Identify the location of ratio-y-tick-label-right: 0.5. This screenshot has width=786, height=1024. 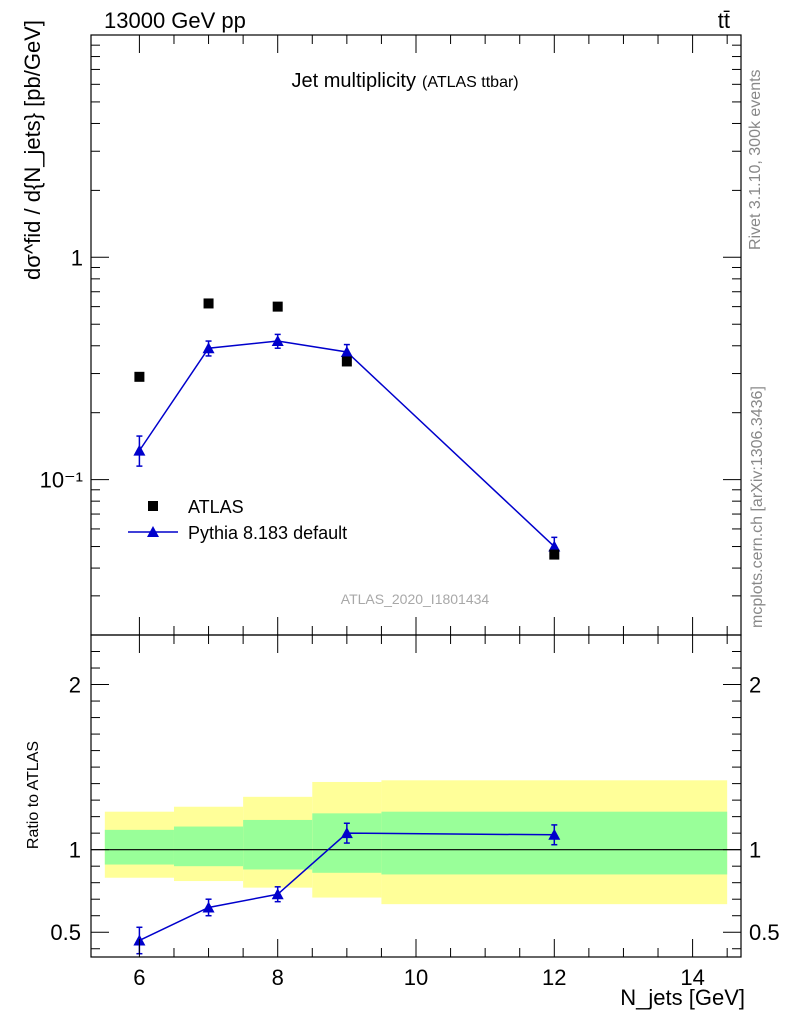
(764, 932).